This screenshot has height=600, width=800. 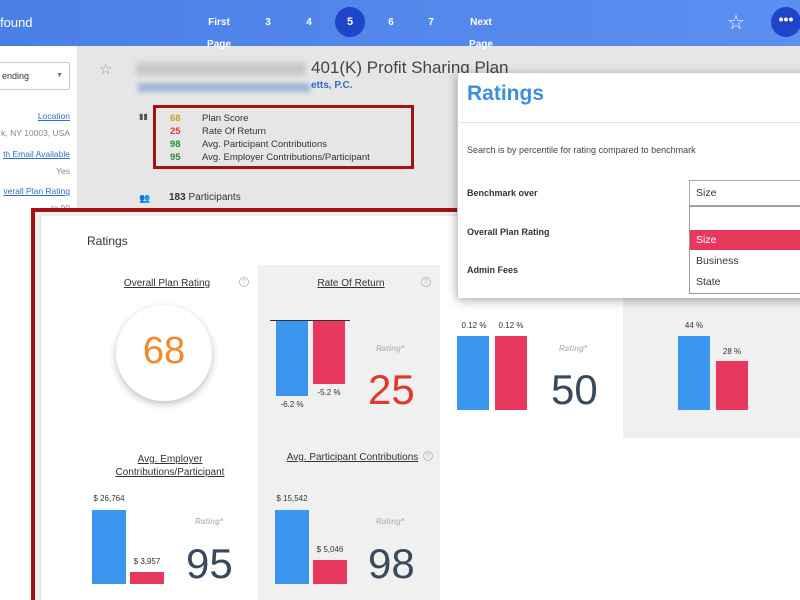 What do you see at coordinates (35, 133) in the screenshot?
I see `filter-location-value: k, NY 10003, USA` at bounding box center [35, 133].